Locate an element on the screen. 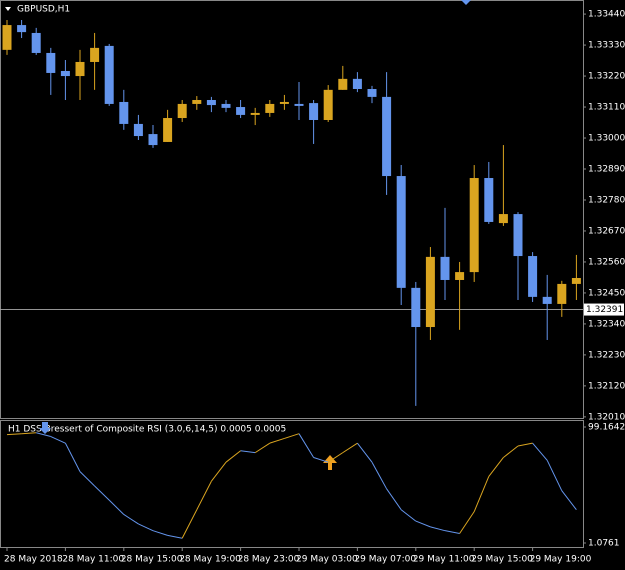  y-tick-label: 1.32780 is located at coordinates (606, 200).